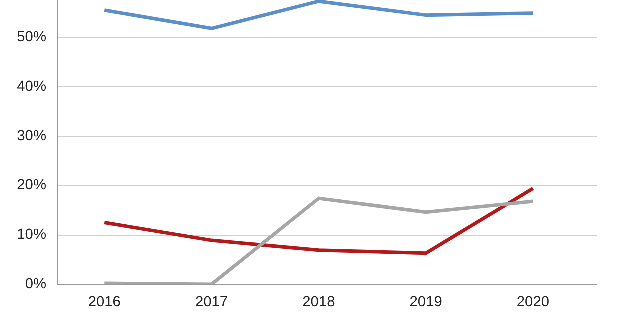 The image size is (640, 331). What do you see at coordinates (211, 302) in the screenshot?
I see `x-tick-label: 2017` at bounding box center [211, 302].